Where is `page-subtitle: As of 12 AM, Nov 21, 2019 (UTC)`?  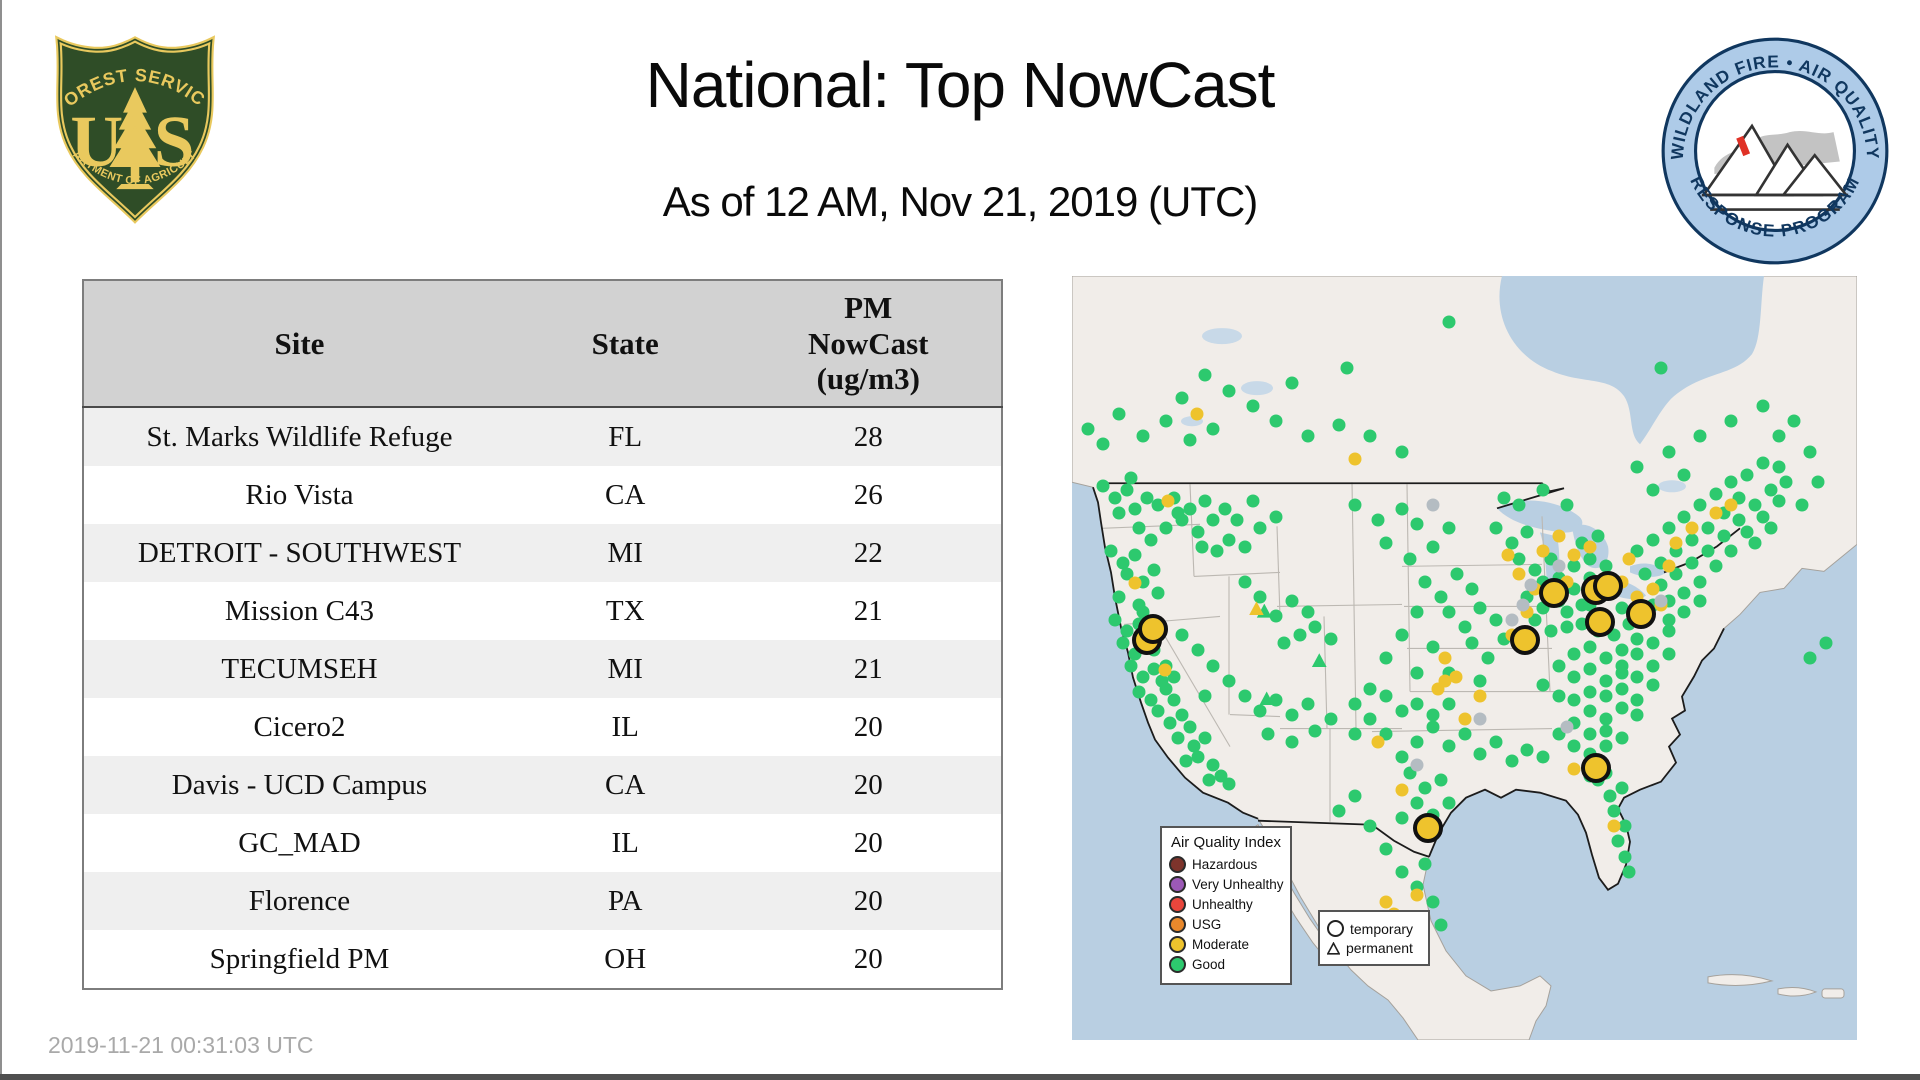 page-subtitle: As of 12 AM, Nov 21, 2019 (UTC) is located at coordinates (960, 201).